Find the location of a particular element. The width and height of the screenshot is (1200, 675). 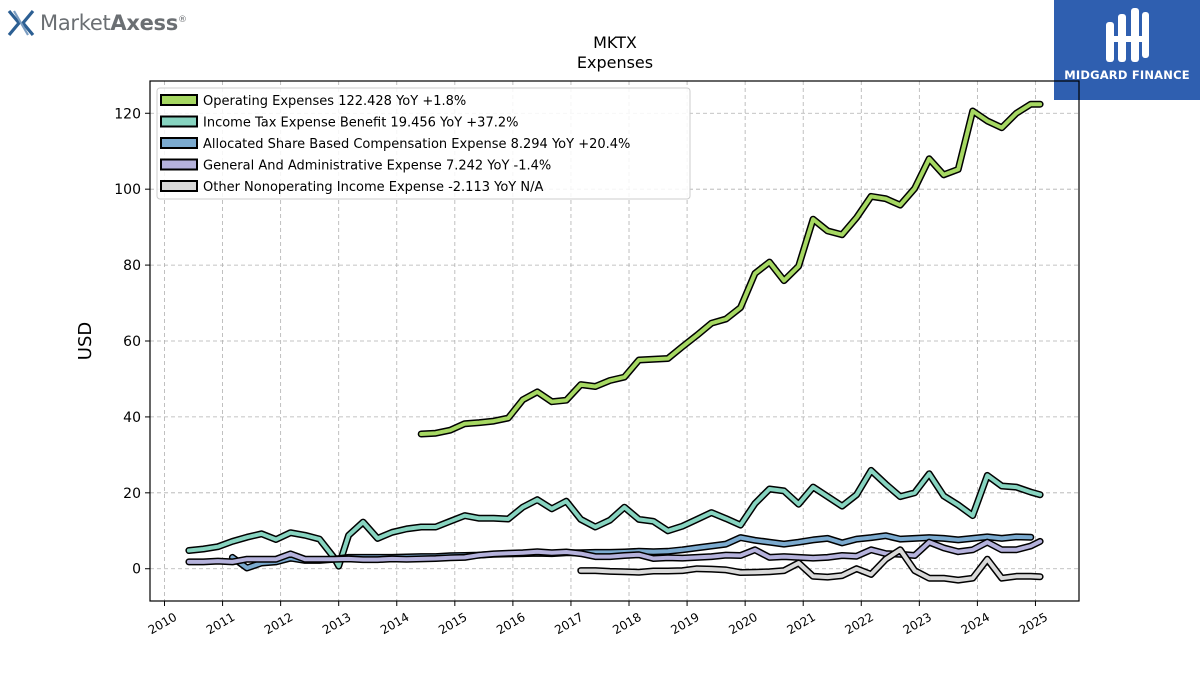

logo-x-icon is located at coordinates (21, 23).